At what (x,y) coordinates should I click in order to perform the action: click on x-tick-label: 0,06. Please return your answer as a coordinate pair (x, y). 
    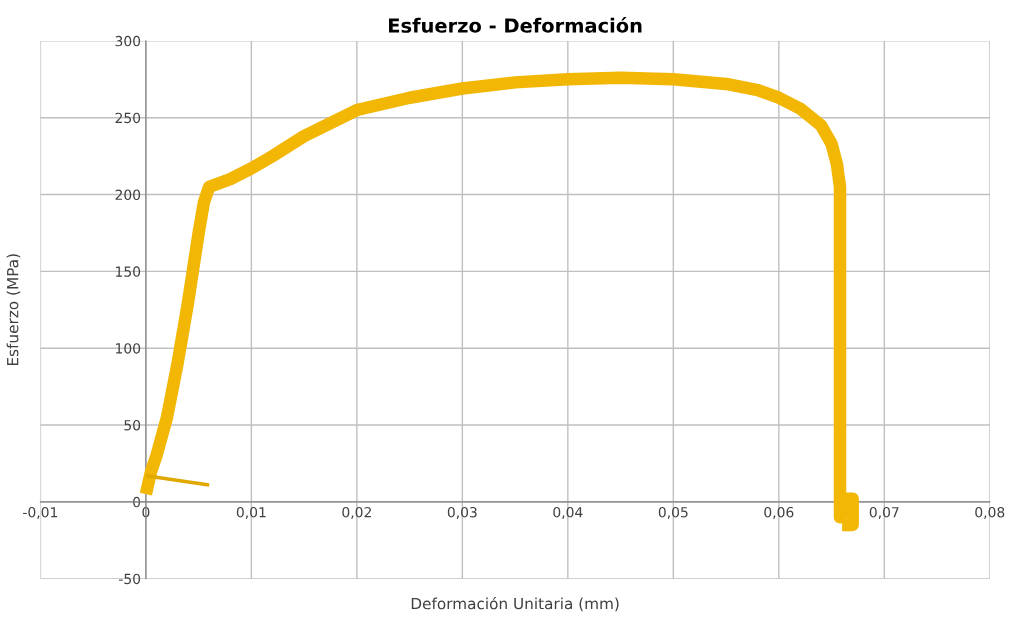
    Looking at the image, I should click on (779, 512).